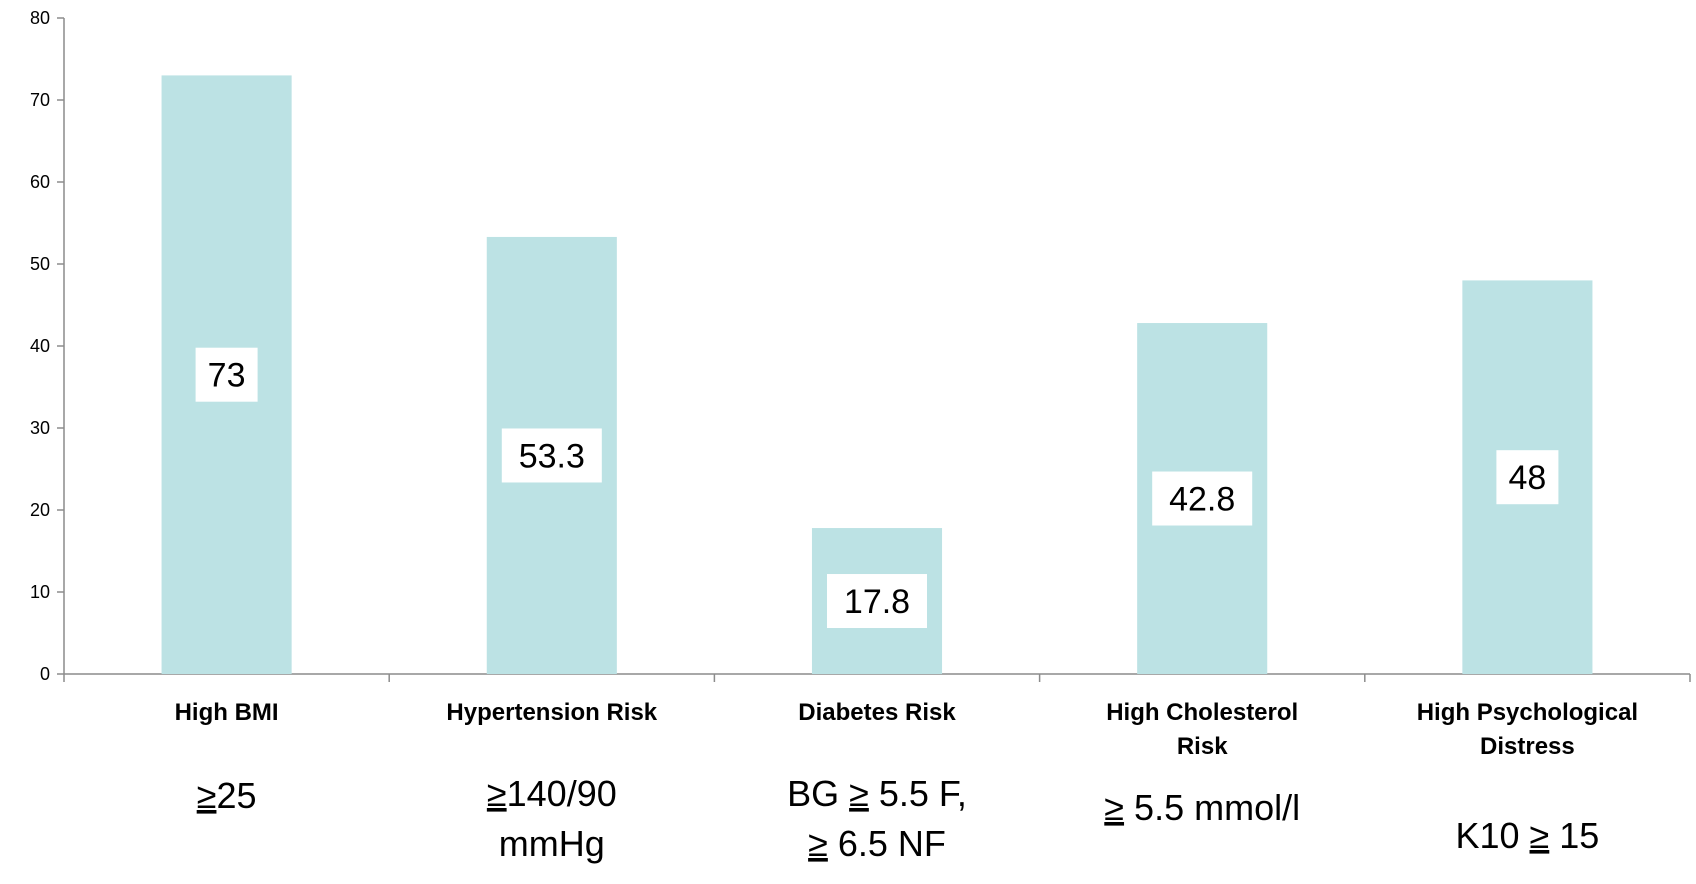  What do you see at coordinates (236, 795) in the screenshot?
I see `threshold-text: 25` at bounding box center [236, 795].